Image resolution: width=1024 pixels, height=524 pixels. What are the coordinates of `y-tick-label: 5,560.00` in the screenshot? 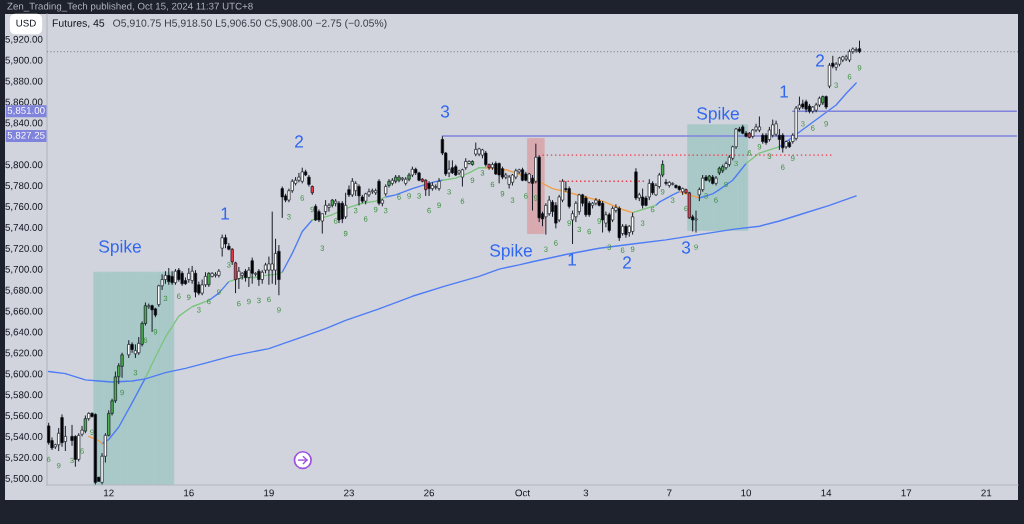 It's located at (24, 416).